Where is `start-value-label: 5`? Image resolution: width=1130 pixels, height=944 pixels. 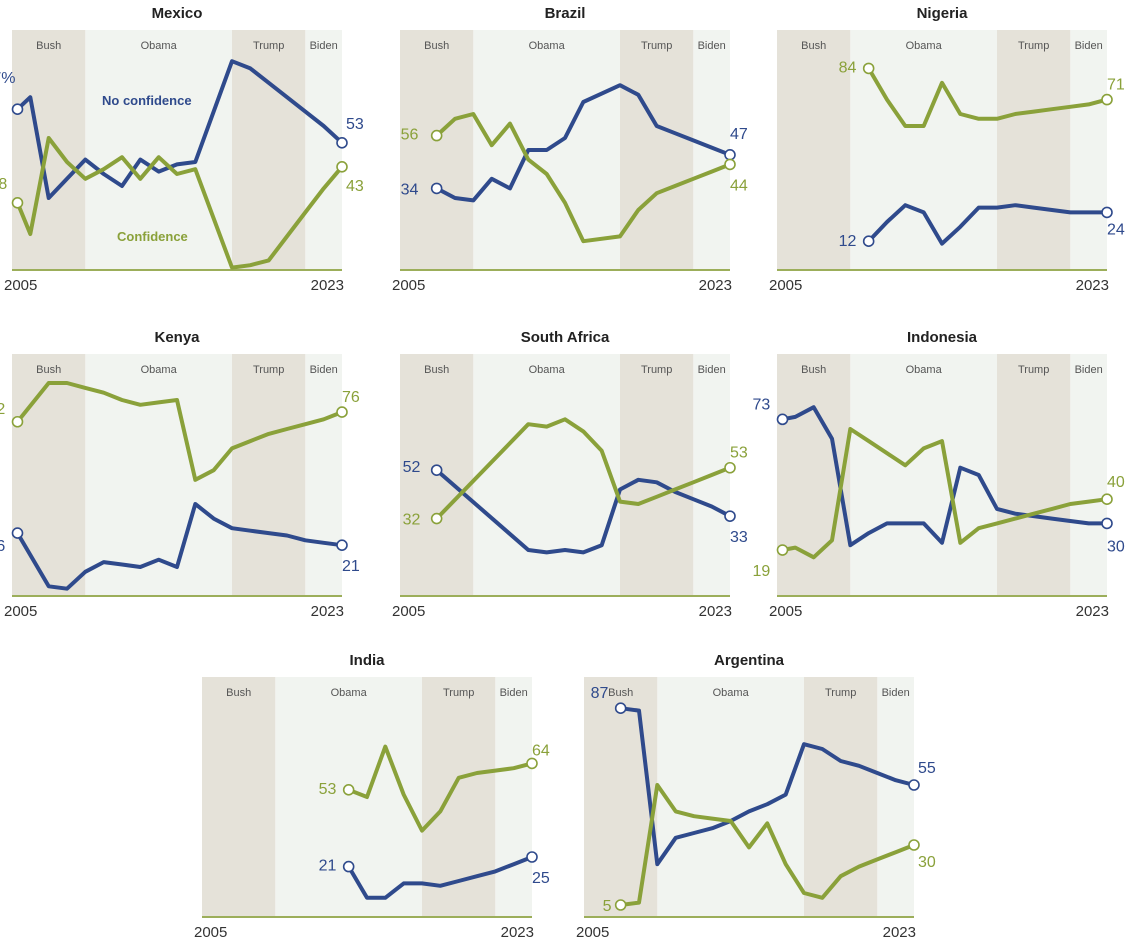 start-value-label: 5 is located at coordinates (607, 906).